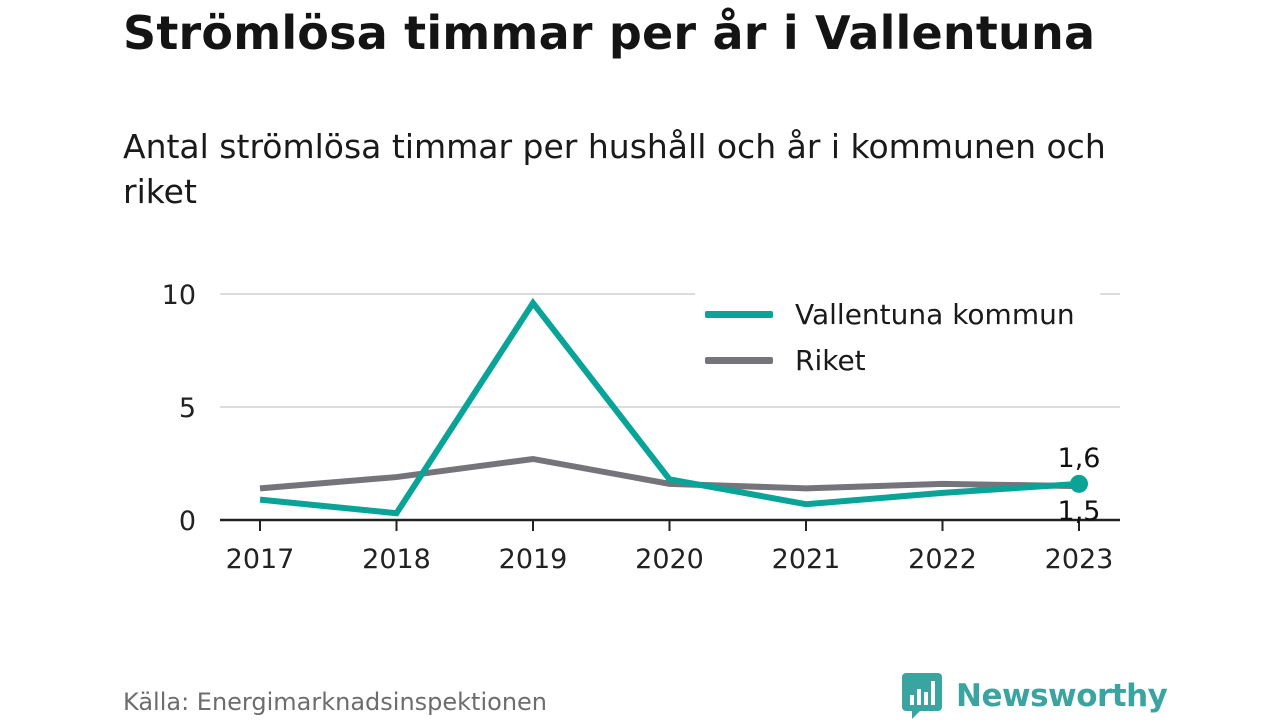  What do you see at coordinates (533, 559) in the screenshot?
I see `x-tick-label: 2019` at bounding box center [533, 559].